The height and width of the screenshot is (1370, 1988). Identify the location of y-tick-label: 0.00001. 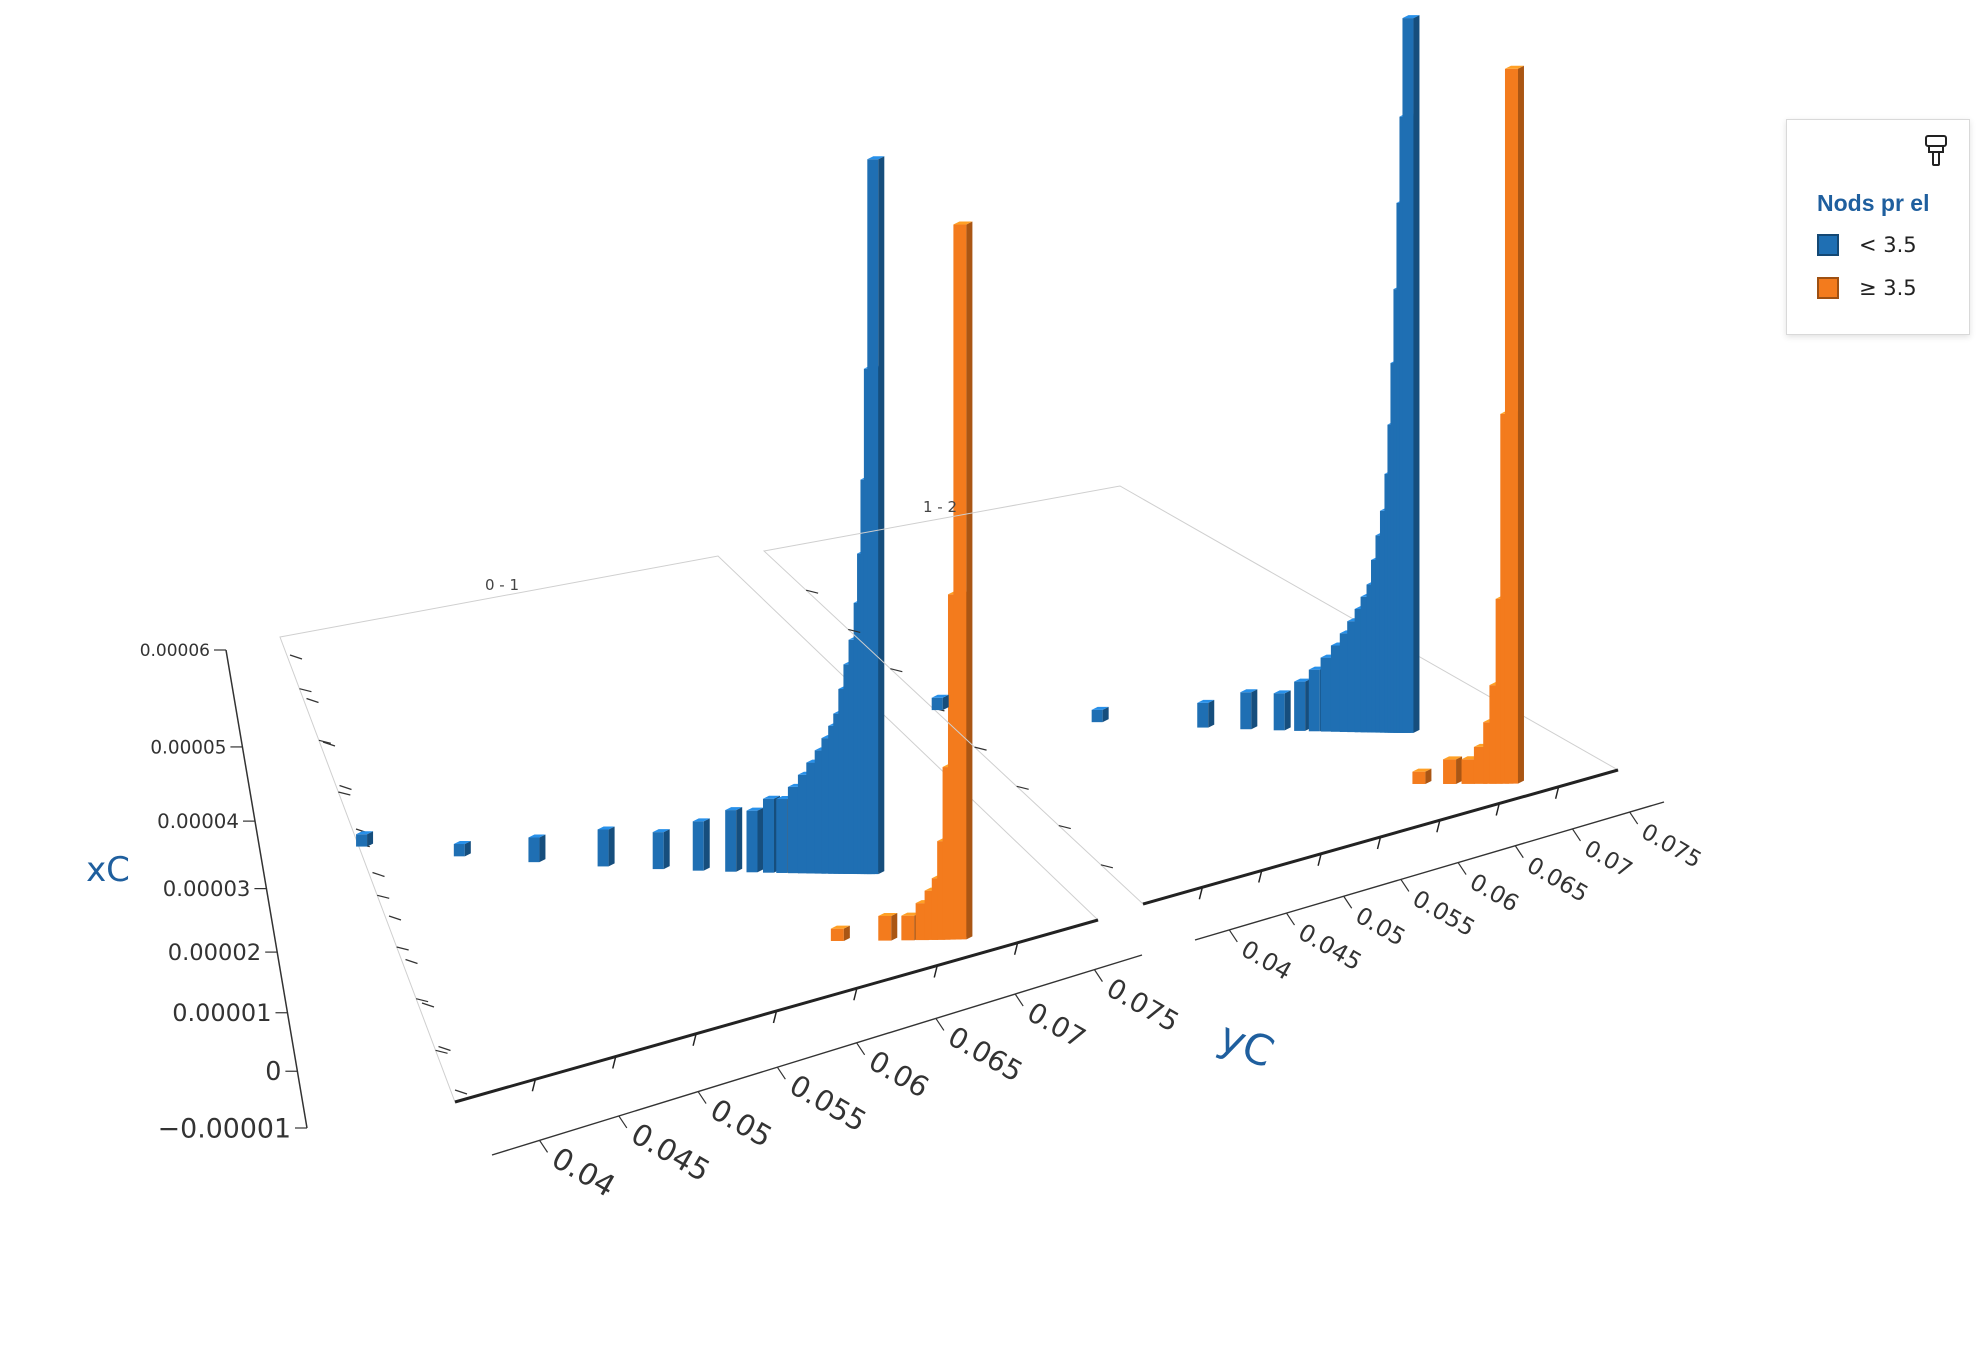
(221, 1013).